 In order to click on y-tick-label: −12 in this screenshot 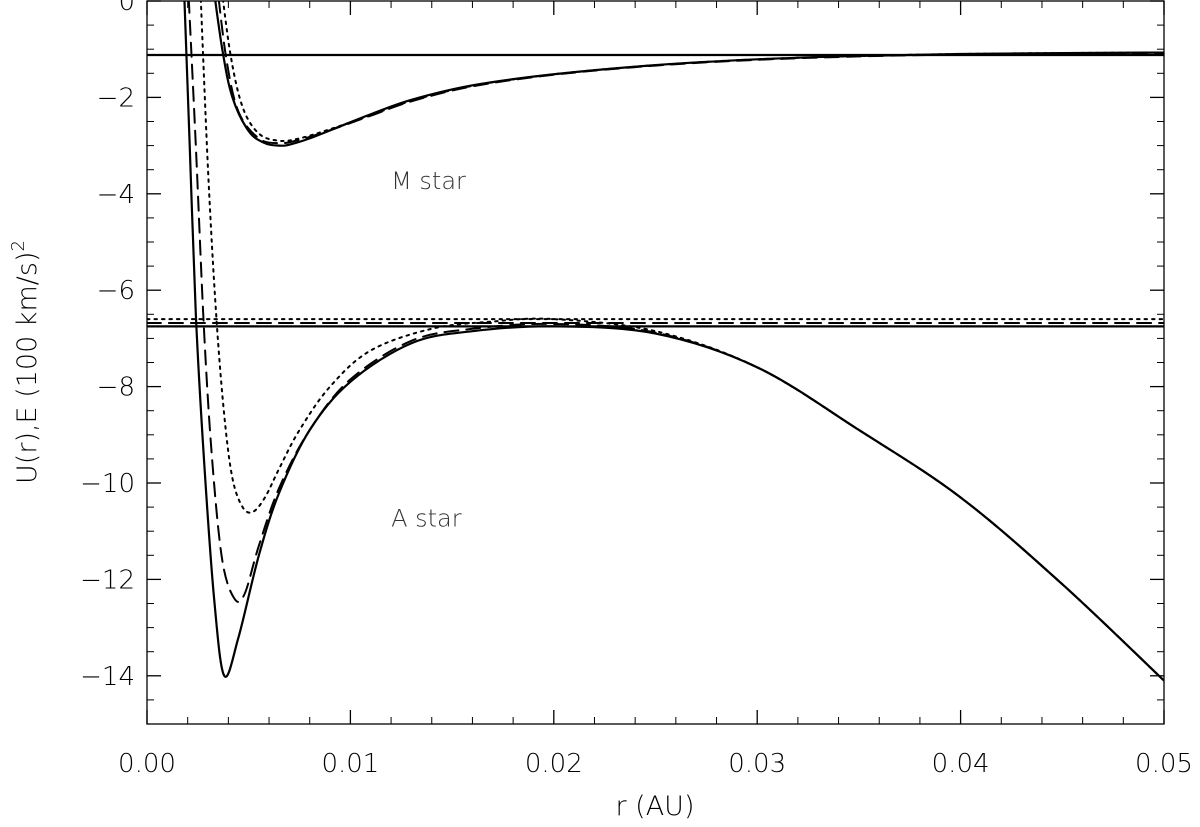, I will do `click(107, 580)`.